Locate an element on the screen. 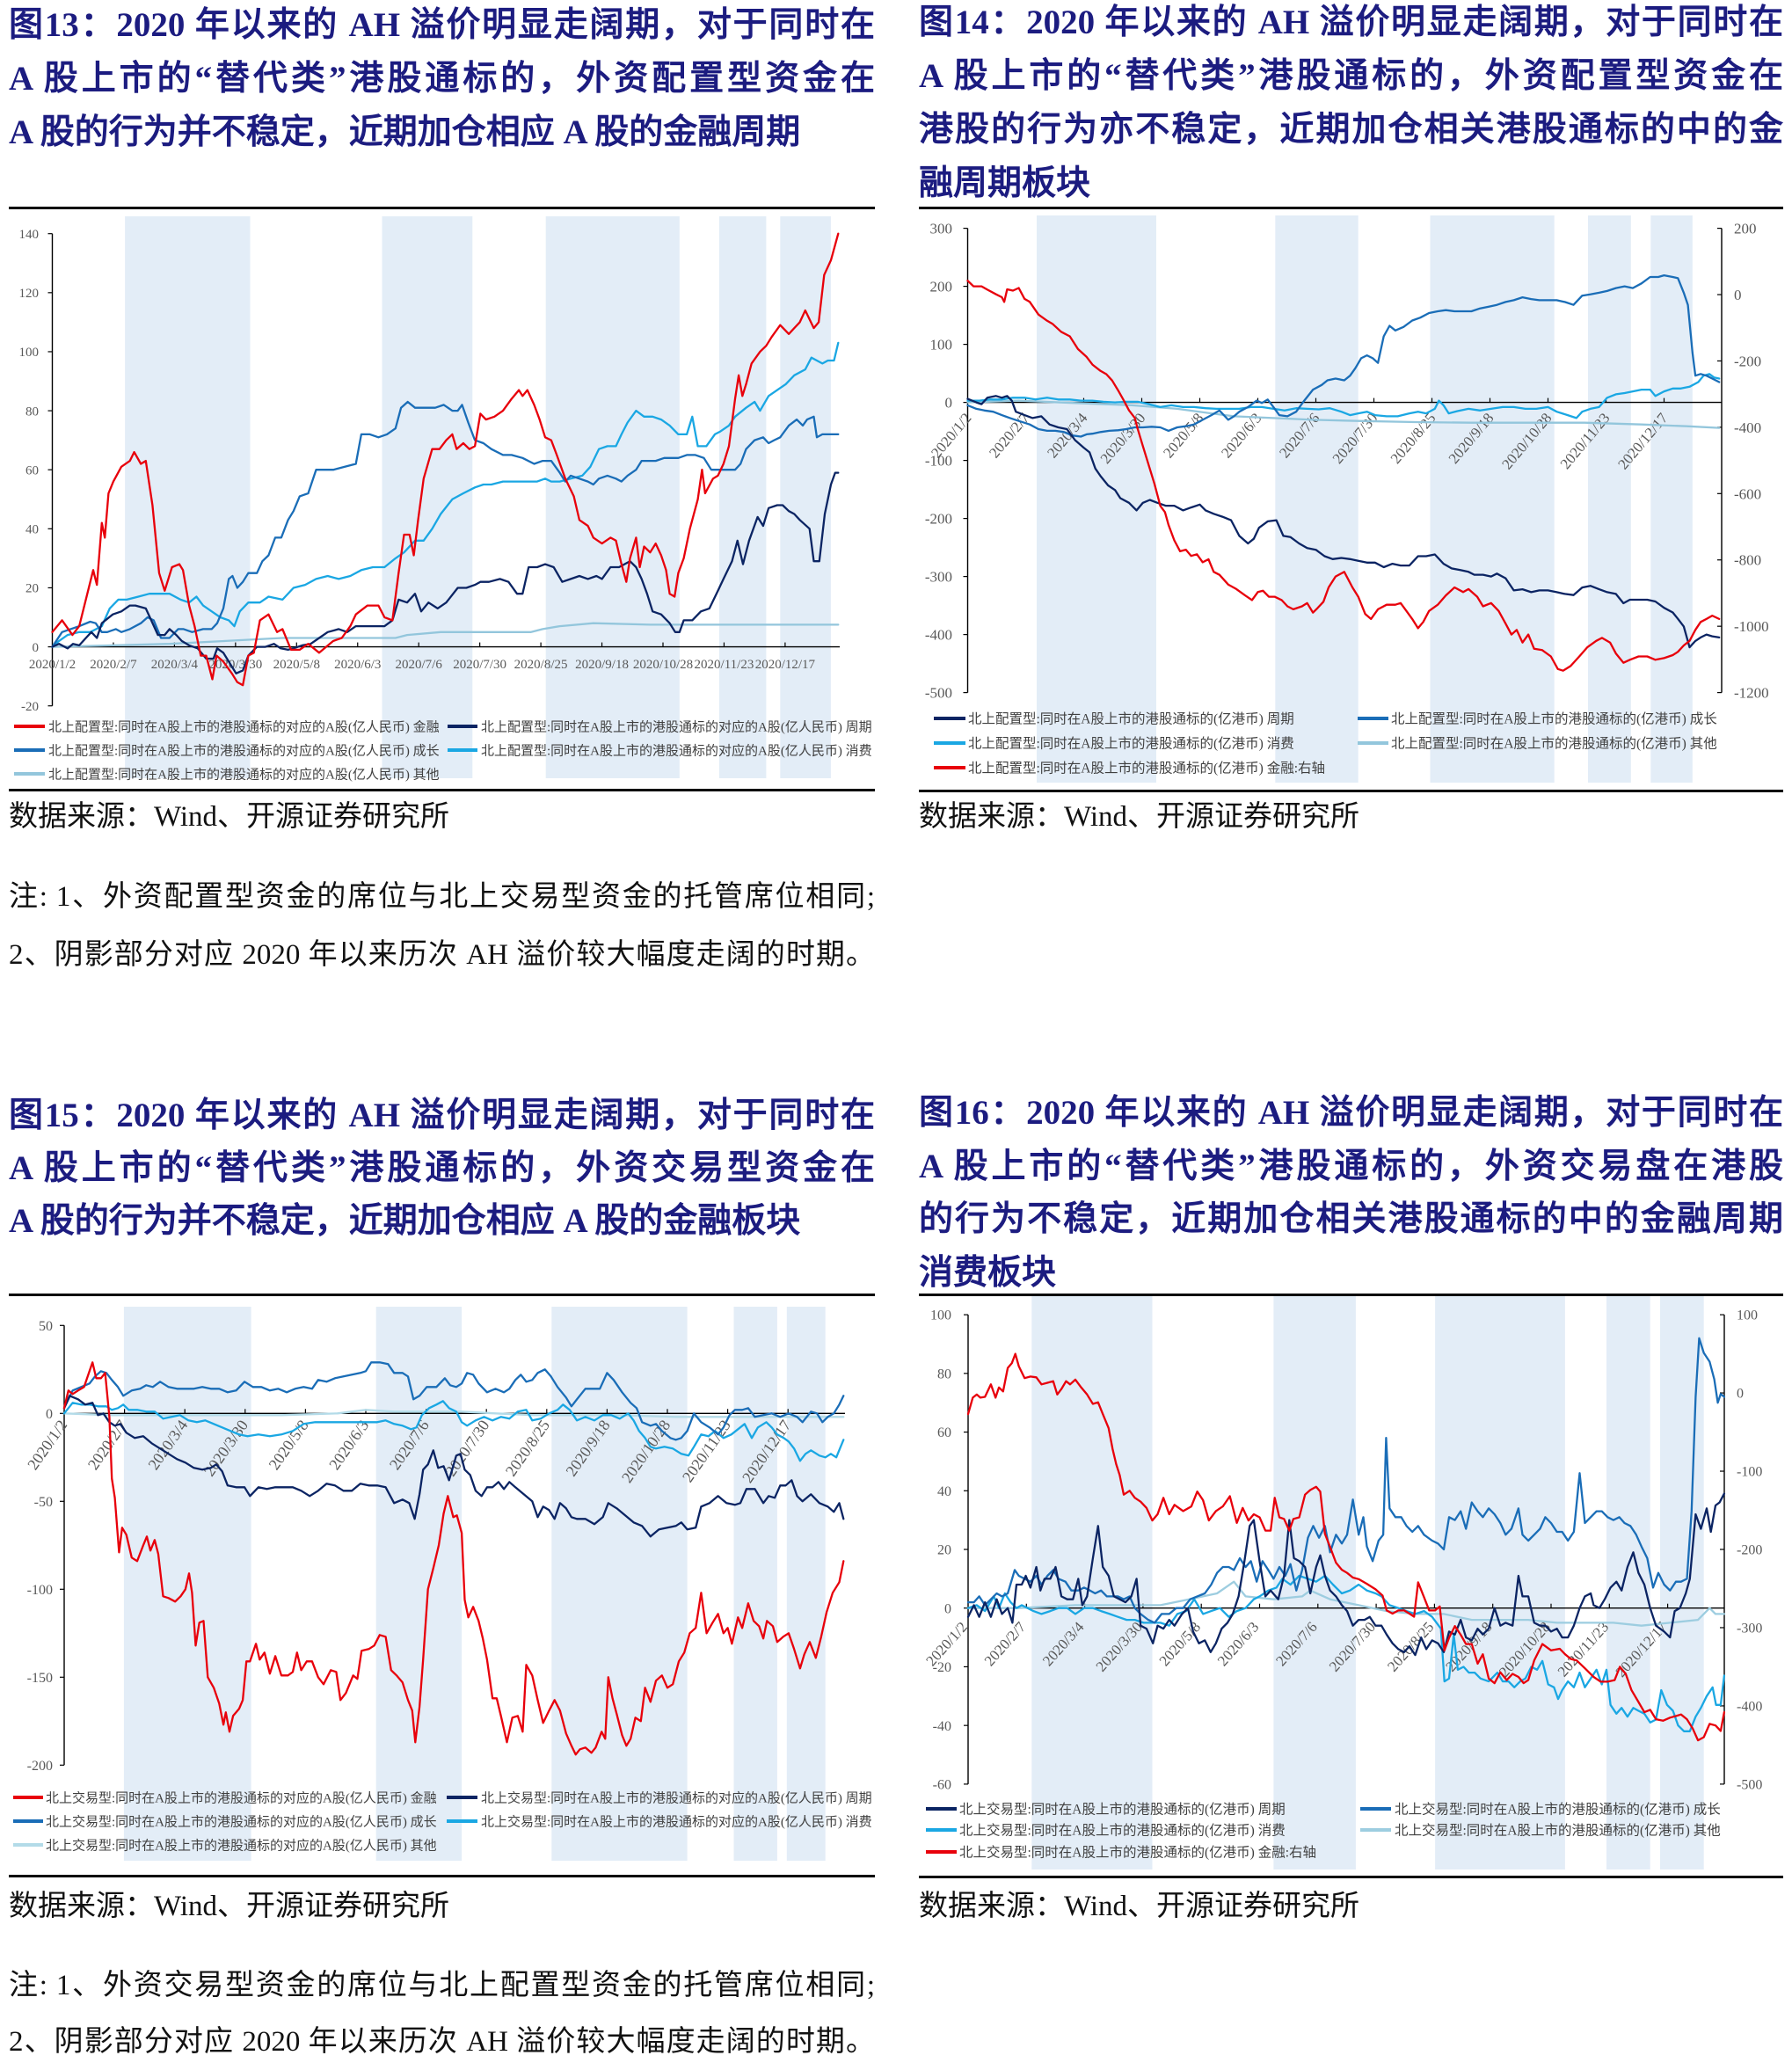 Image resolution: width=1792 pixels, height=2070 pixels. legend-label: 北上交易型:同时在A股上市的港股通标的(亿港币) 其他 is located at coordinates (1558, 1830).